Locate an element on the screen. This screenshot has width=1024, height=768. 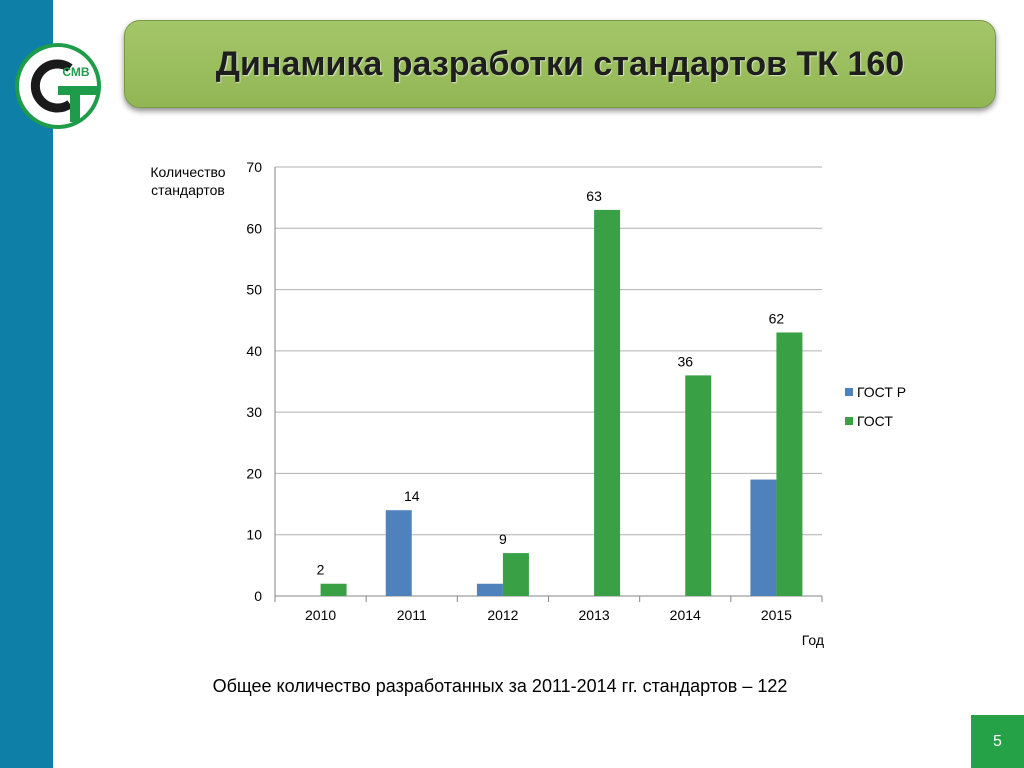
logo-c-shape is located at coordinates (51, 86).